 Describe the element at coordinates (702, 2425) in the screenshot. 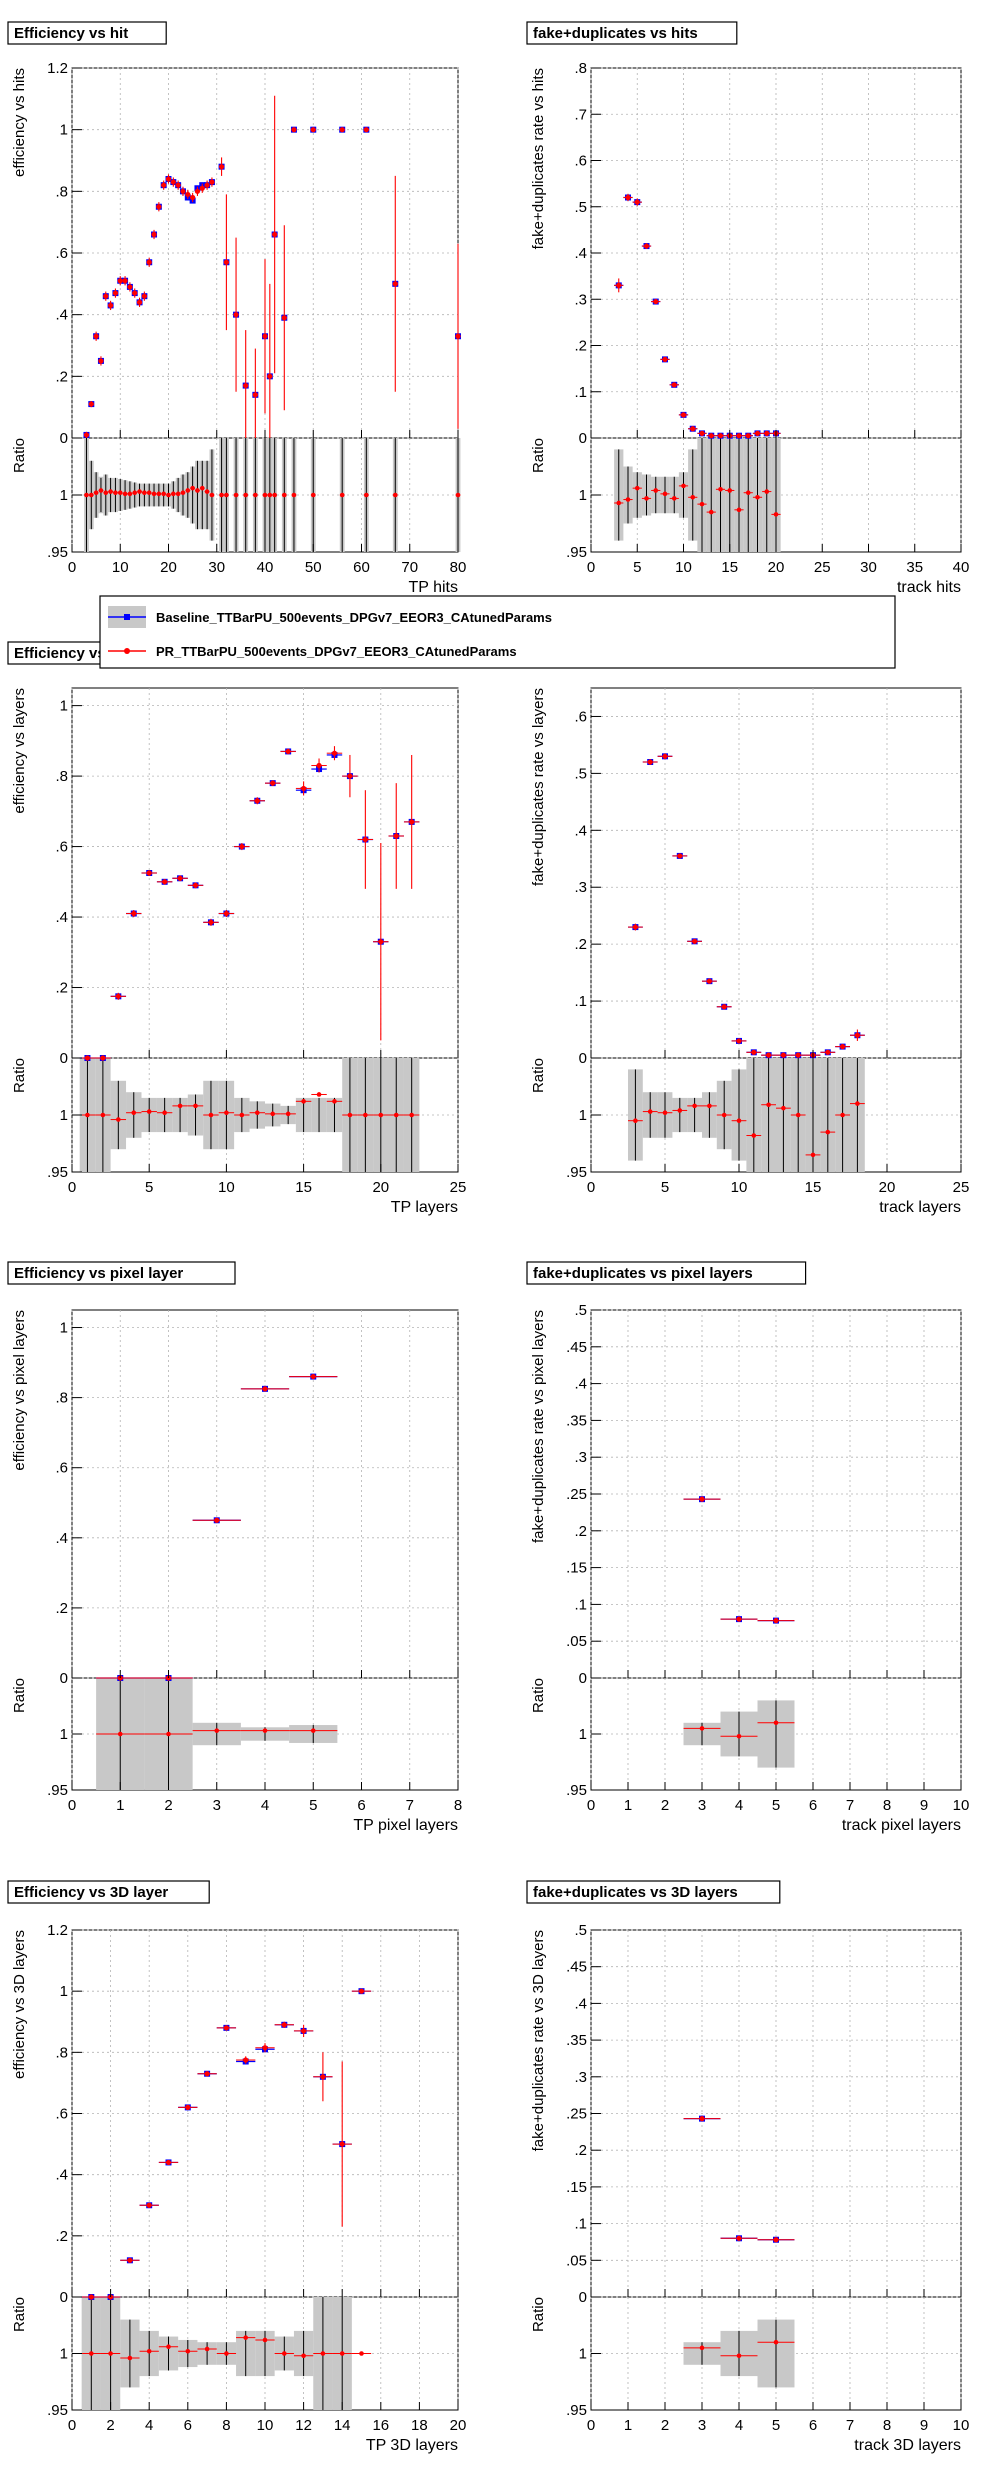

I see `x-tick-label: 3` at that location.